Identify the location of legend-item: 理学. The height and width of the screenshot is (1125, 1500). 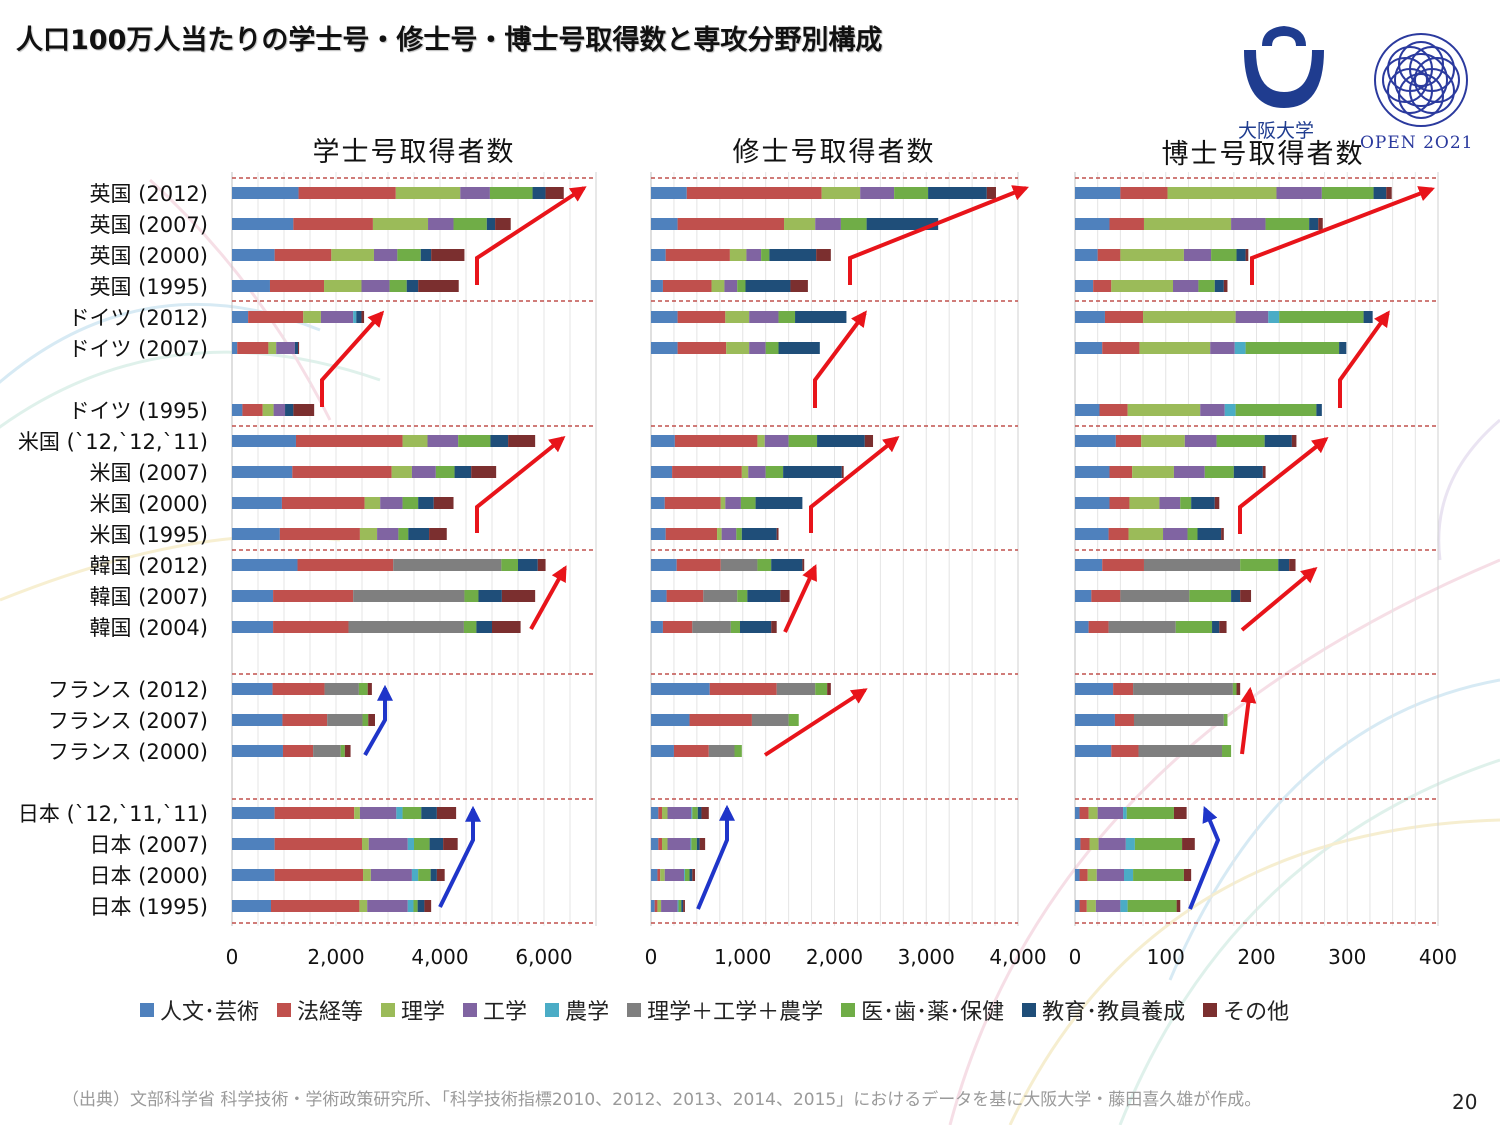
(413, 1010).